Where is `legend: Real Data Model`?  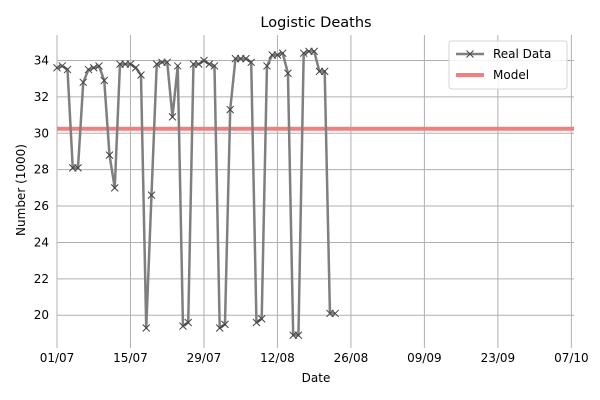 legend: Real Data Model is located at coordinates (508, 65).